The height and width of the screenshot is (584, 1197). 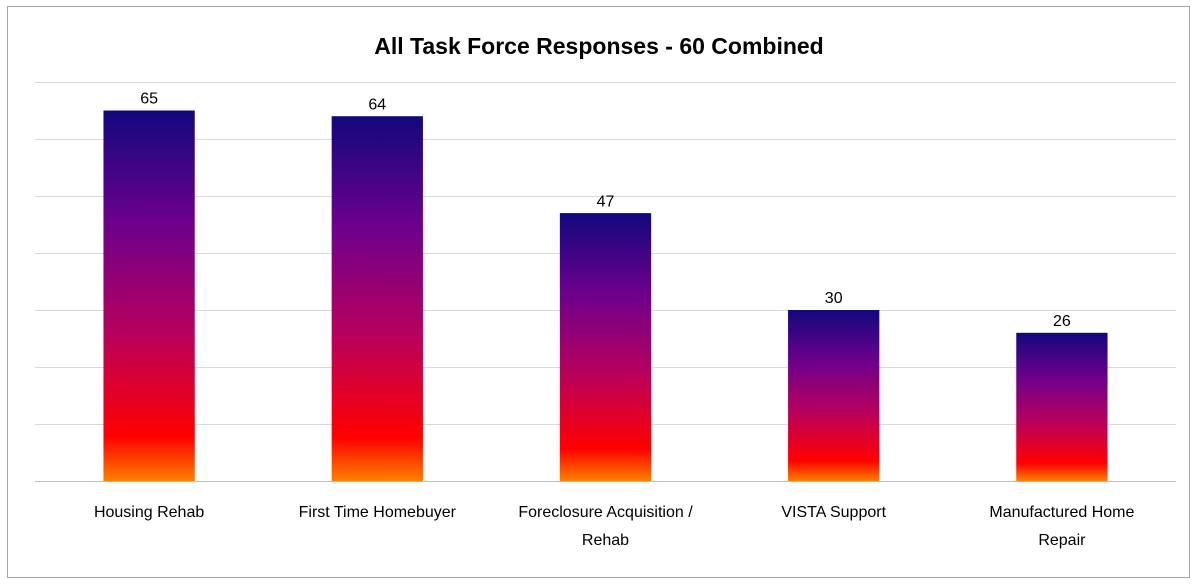 I want to click on value-label: 64, so click(x=377, y=104).